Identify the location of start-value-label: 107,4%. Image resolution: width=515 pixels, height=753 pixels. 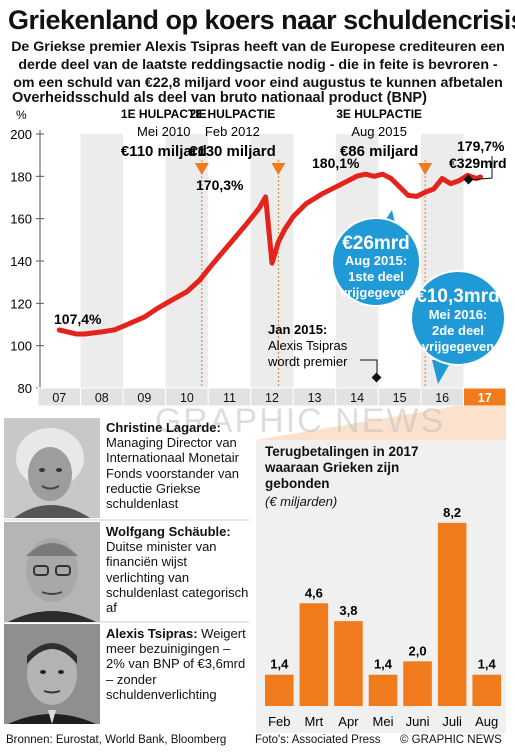
(78, 319).